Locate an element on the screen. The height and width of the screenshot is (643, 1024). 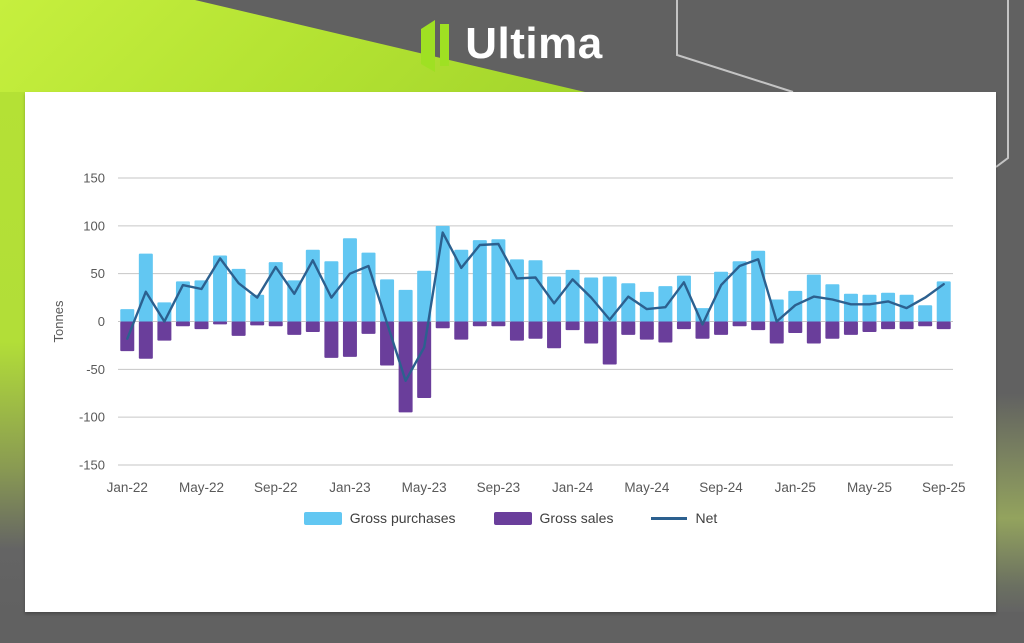
x-axis-tick-label: May-23 is located at coordinates (424, 487).